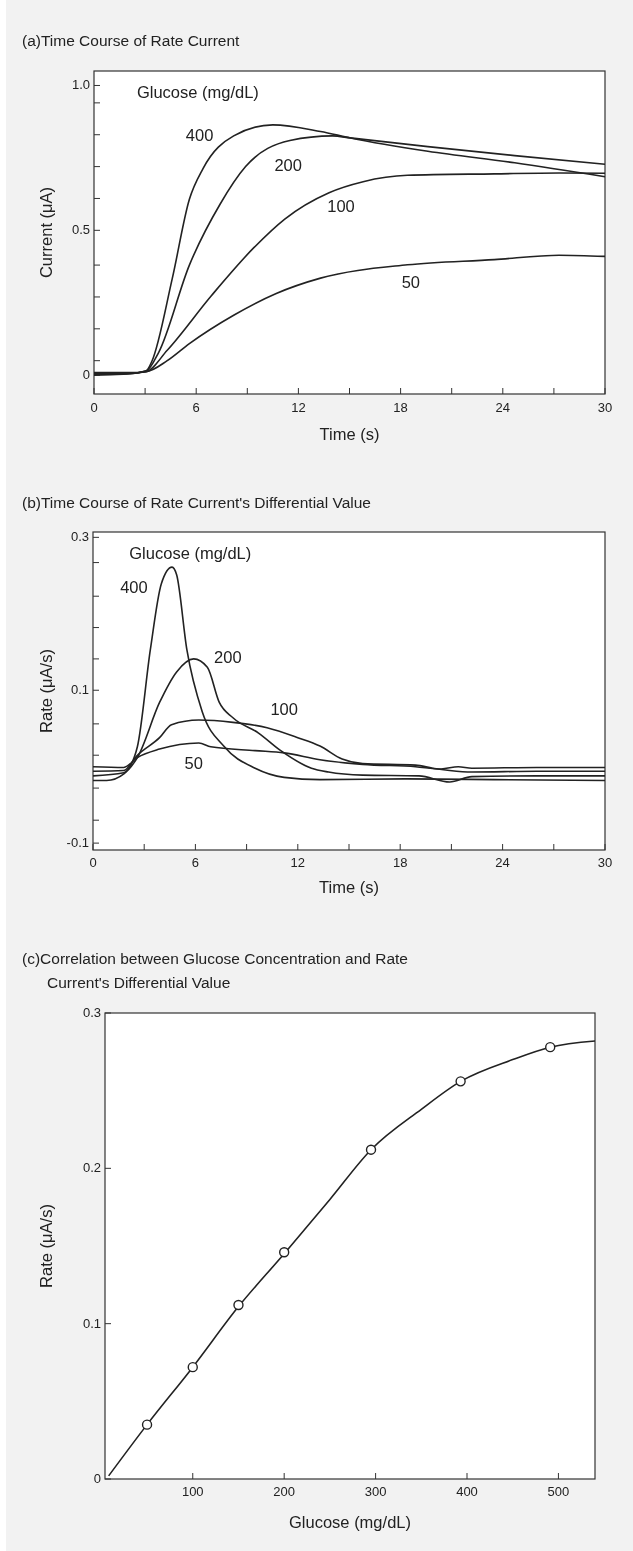  Describe the element at coordinates (284, 1491) in the screenshot. I see `x-tick-label: 200` at that location.